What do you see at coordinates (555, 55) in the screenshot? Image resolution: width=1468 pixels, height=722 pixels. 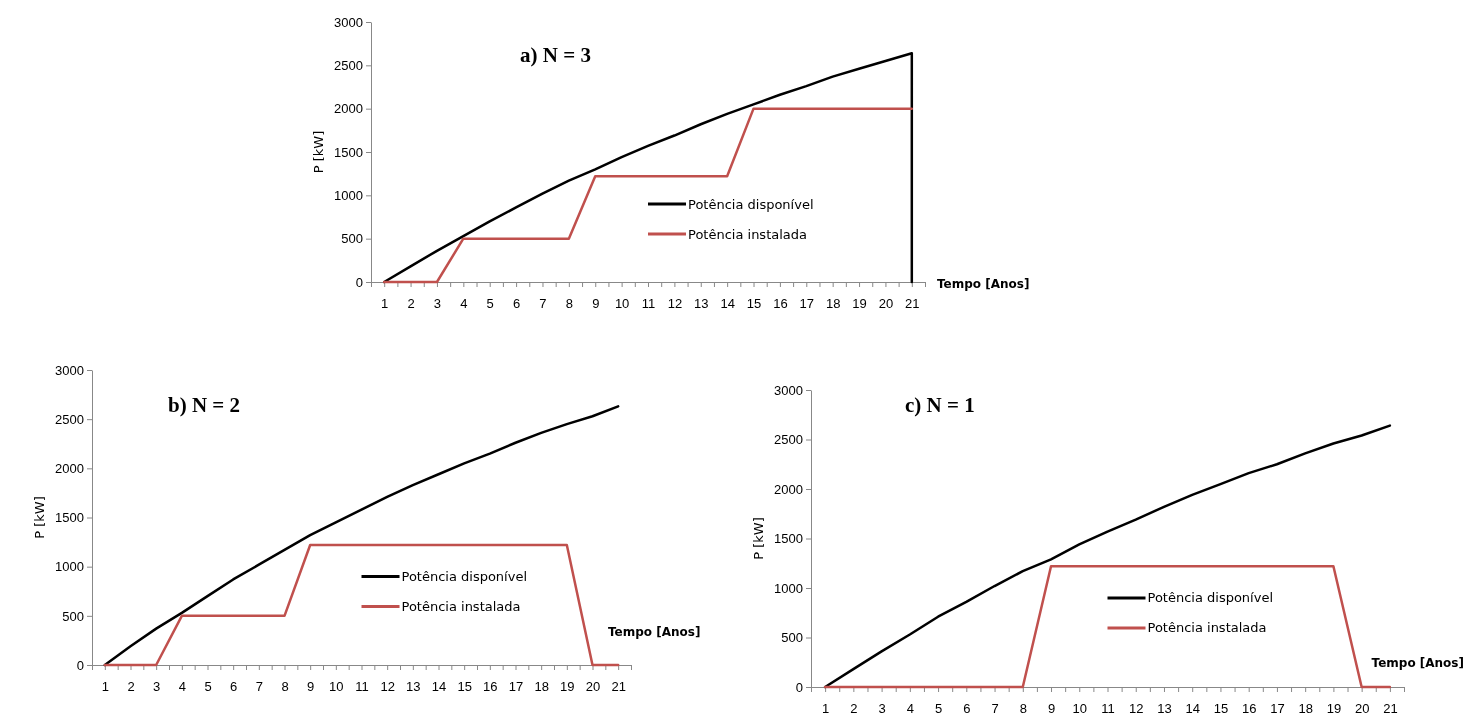 I see `text: a) N = 3` at bounding box center [555, 55].